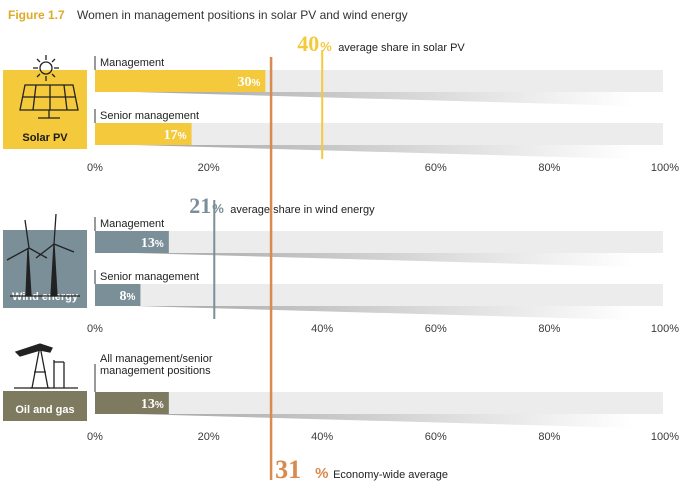  Describe the element at coordinates (200, 205) in the screenshot. I see `average-share-value: 21` at that location.